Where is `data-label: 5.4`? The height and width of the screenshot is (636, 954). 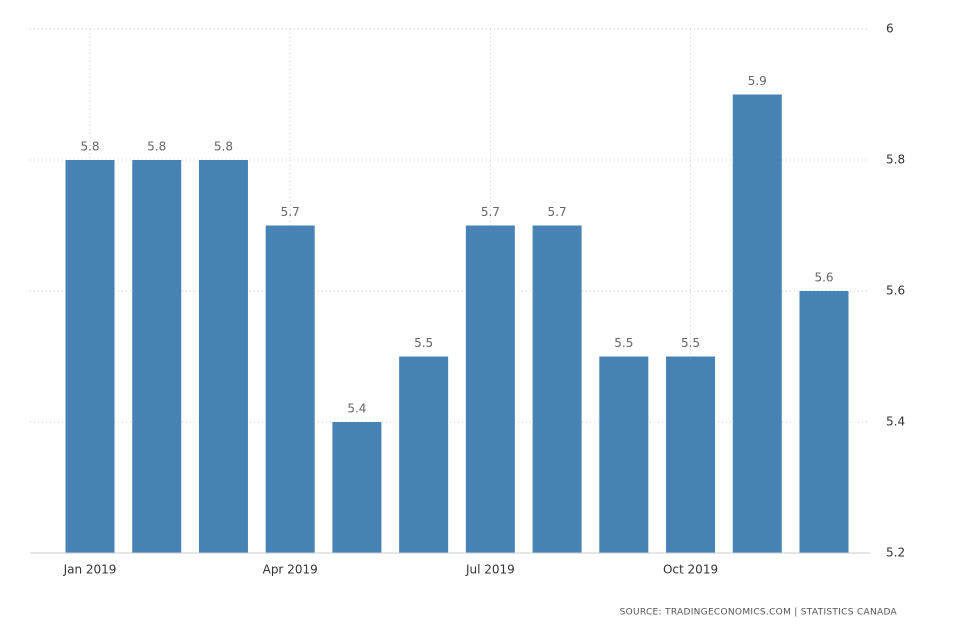
data-label: 5.4 is located at coordinates (356, 409).